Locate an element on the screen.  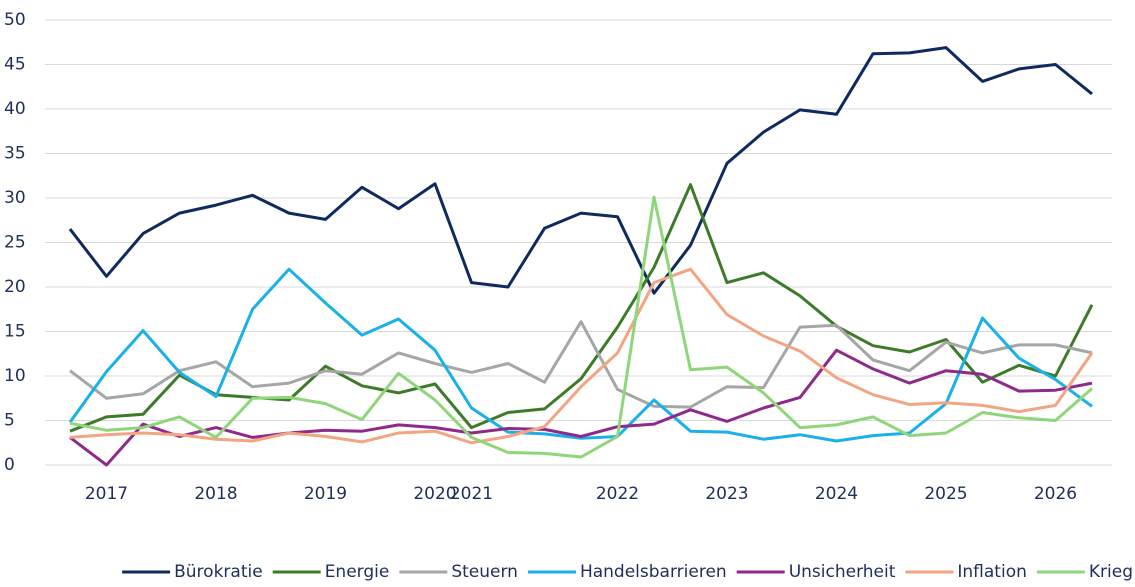
y-tick-label: 5 is located at coordinates (9, 421).